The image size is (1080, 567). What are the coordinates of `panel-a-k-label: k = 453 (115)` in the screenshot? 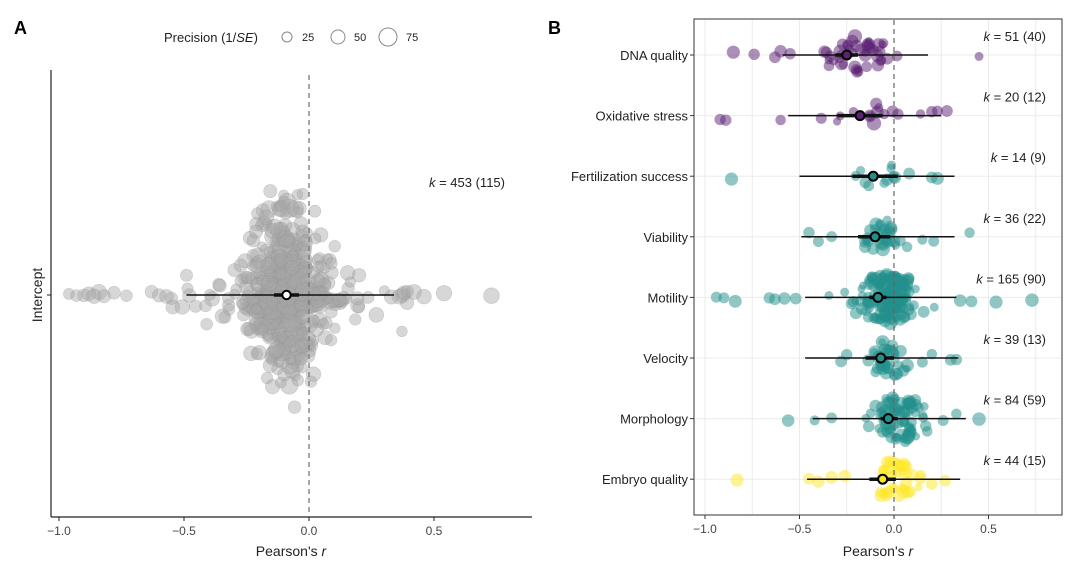 It's located at (467, 182).